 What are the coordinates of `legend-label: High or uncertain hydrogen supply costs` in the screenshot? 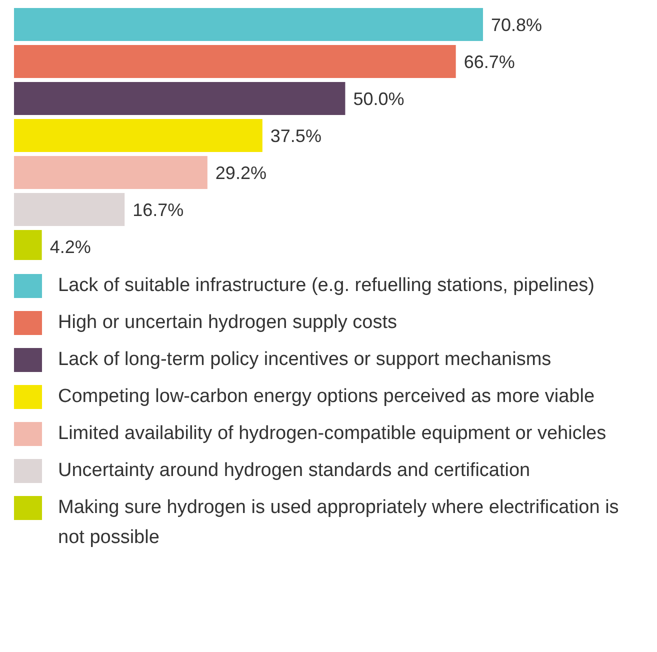 It's located at (228, 323).